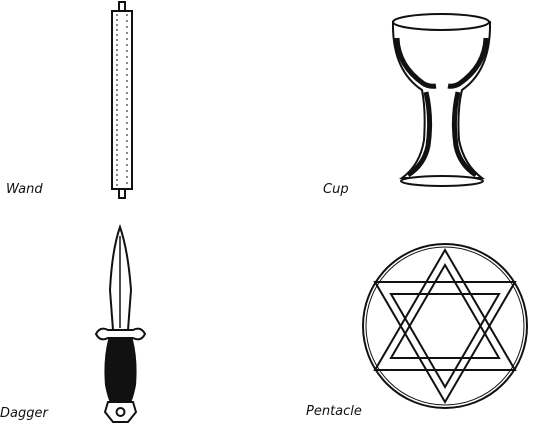 The width and height of the screenshot is (539, 439). What do you see at coordinates (120, 323) in the screenshot?
I see `dagger-illustration` at bounding box center [120, 323].